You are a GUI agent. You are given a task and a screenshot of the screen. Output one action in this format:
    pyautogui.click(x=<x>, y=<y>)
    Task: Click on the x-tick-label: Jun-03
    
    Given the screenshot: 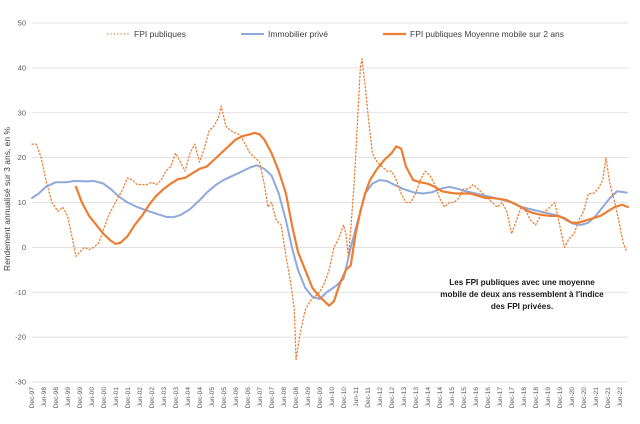 What is the action you would take?
    pyautogui.click(x=164, y=397)
    